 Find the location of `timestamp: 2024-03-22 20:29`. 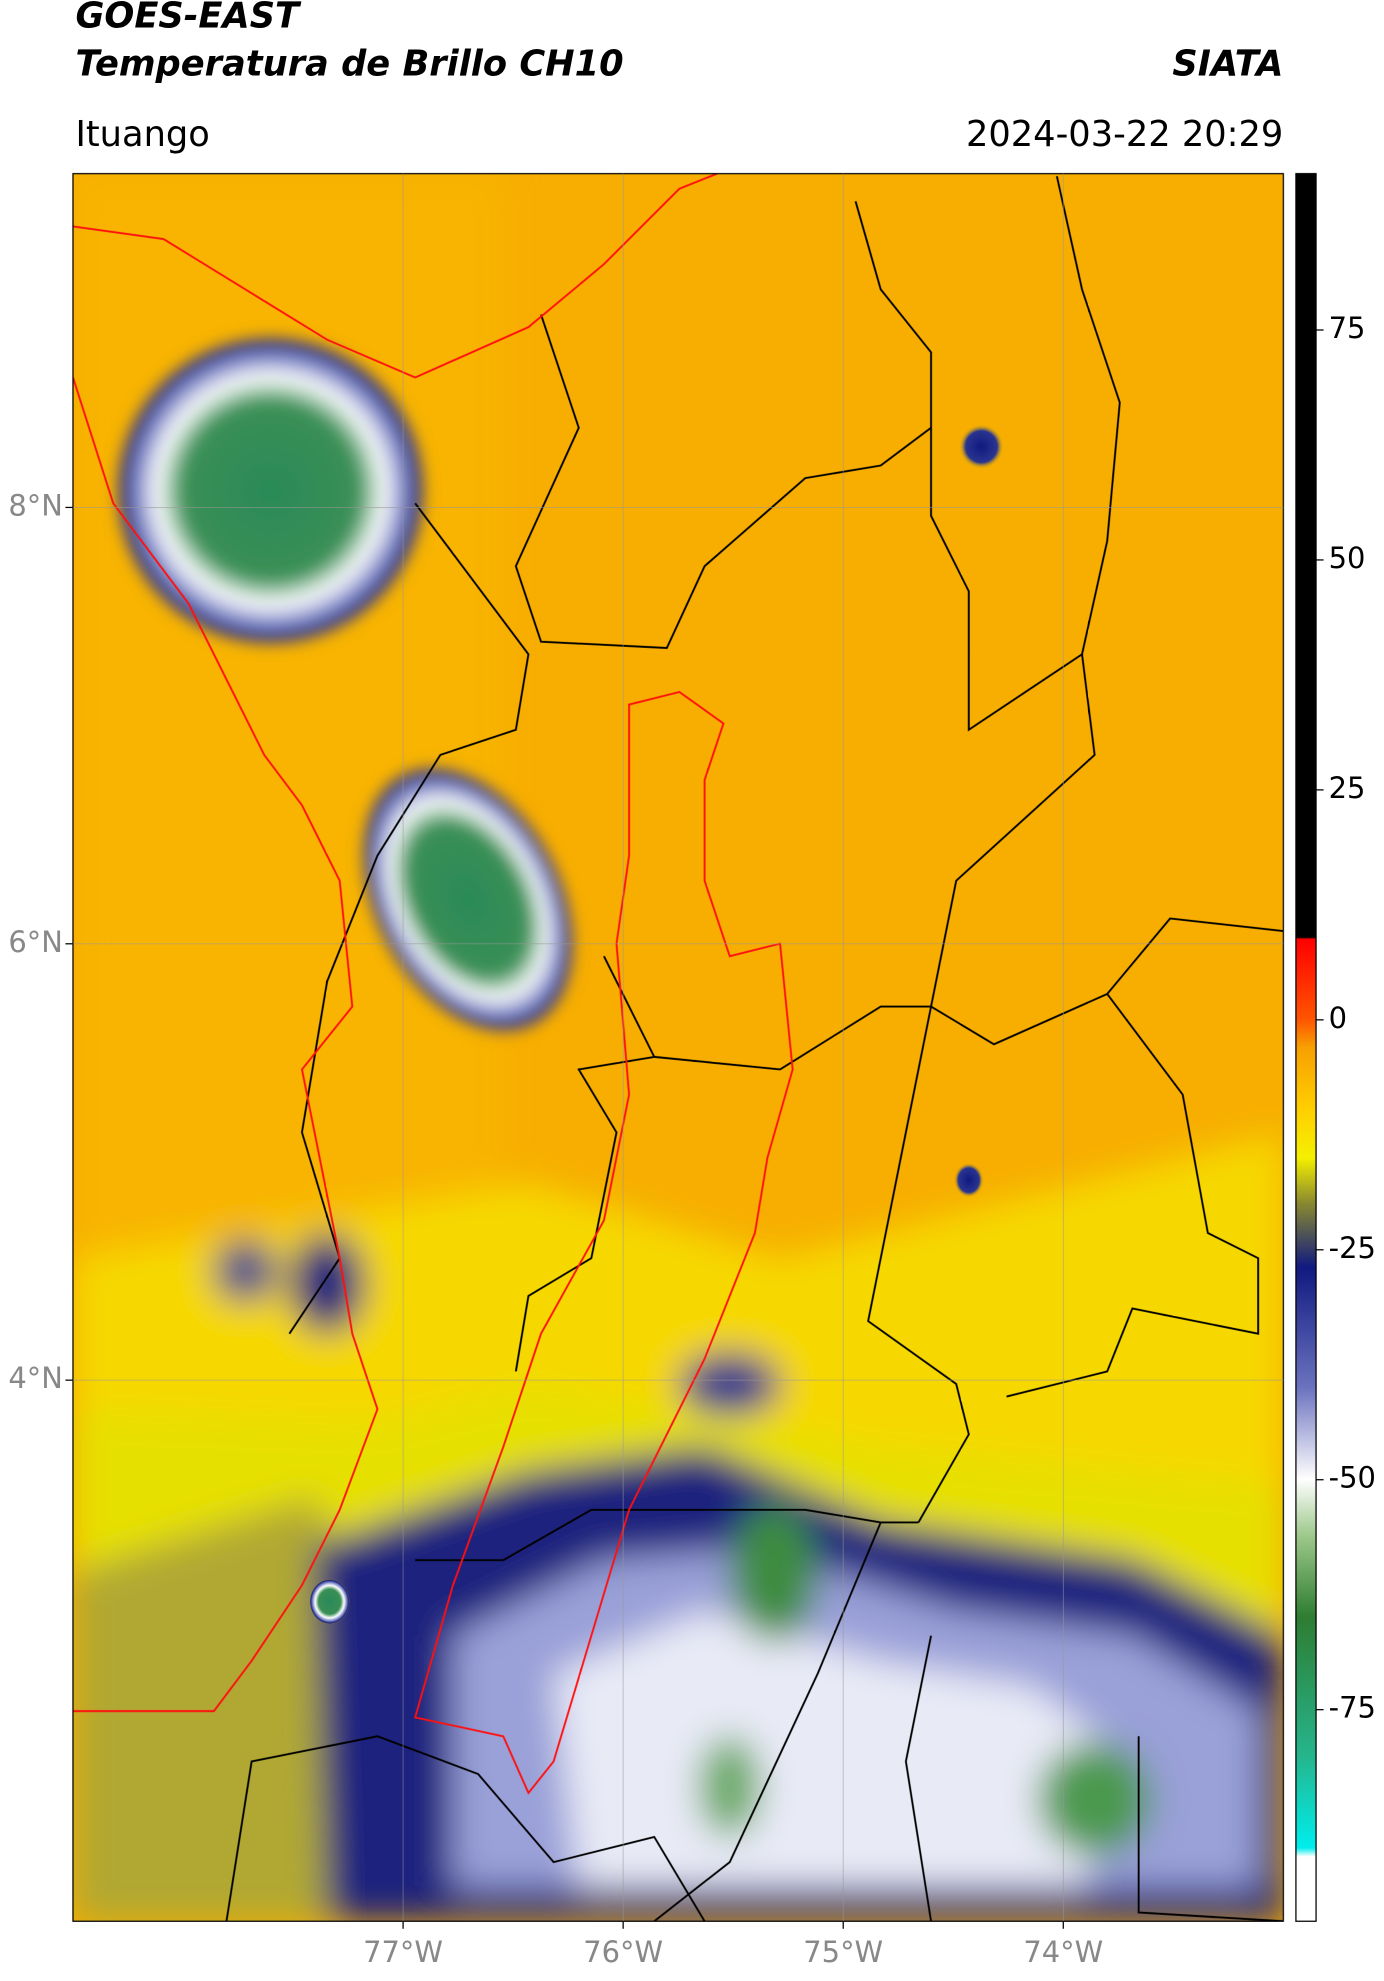

timestamp: 2024-03-22 20:29 is located at coordinates (1124, 134).